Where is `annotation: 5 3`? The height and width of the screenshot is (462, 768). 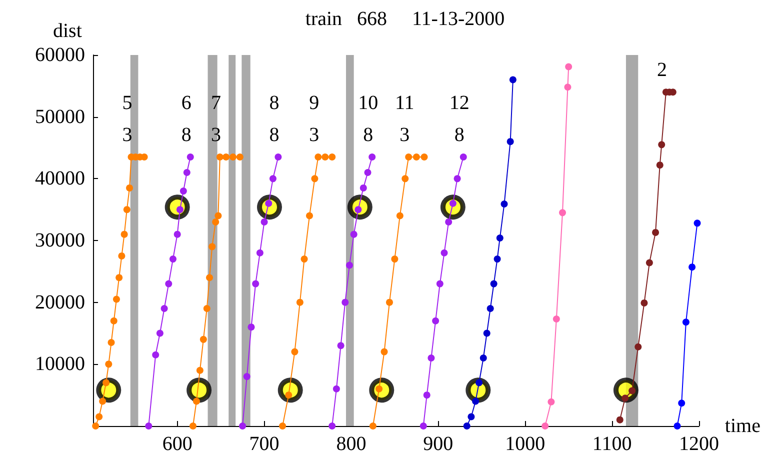 annotation: 5 3 is located at coordinates (127, 119).